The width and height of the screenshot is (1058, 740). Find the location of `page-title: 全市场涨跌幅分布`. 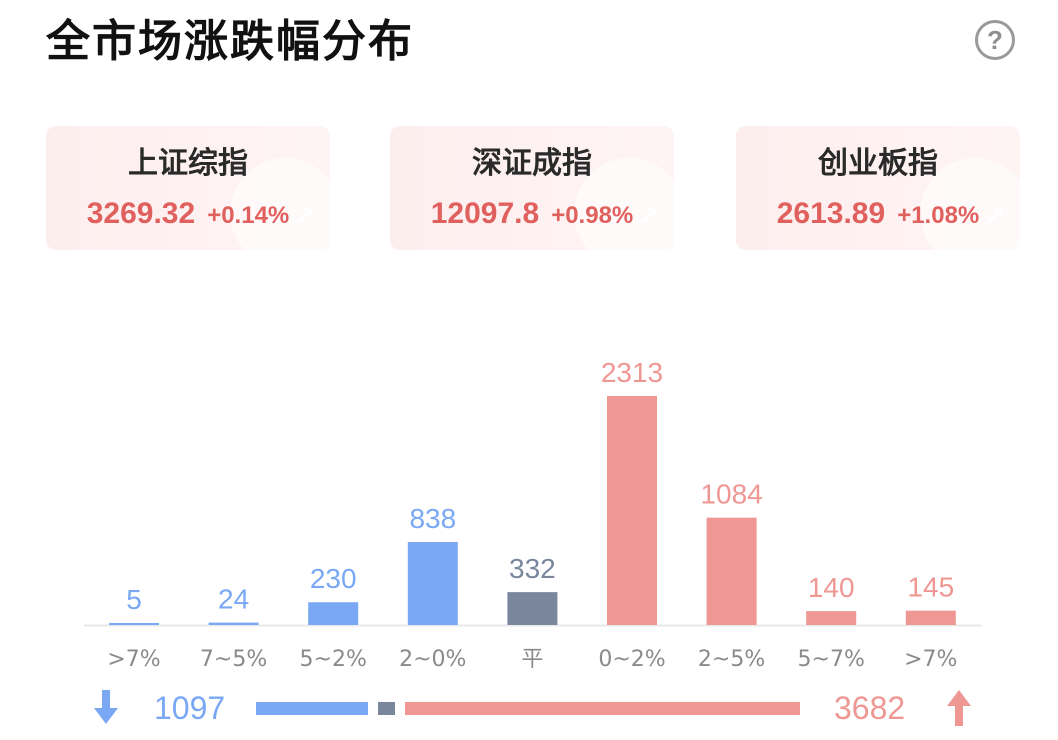

page-title: 全市场涨跌幅分布 is located at coordinates (230, 41).